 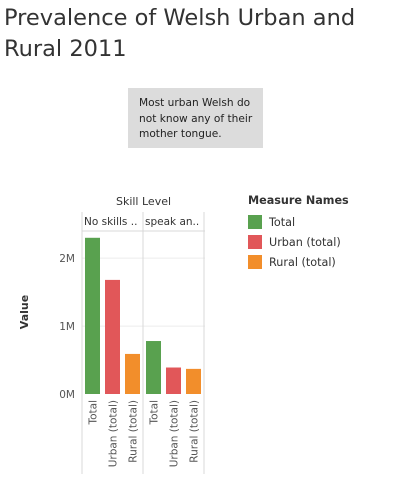 What do you see at coordinates (302, 262) in the screenshot?
I see `legend-label-rural: Rural (total)` at bounding box center [302, 262].